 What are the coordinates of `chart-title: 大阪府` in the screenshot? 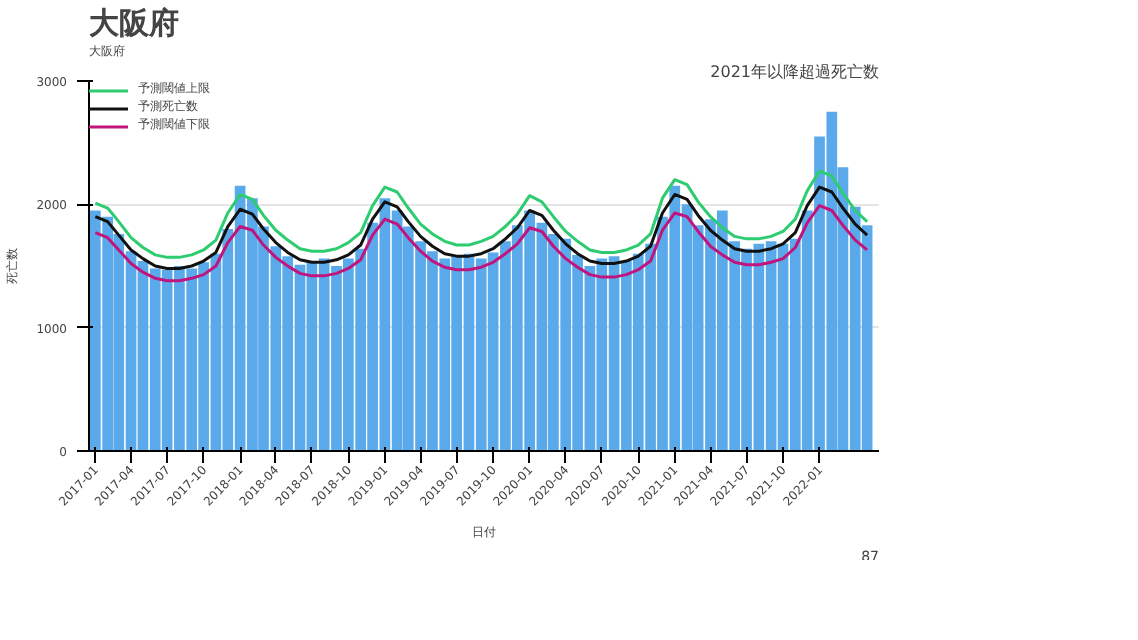 It's located at (134, 23).